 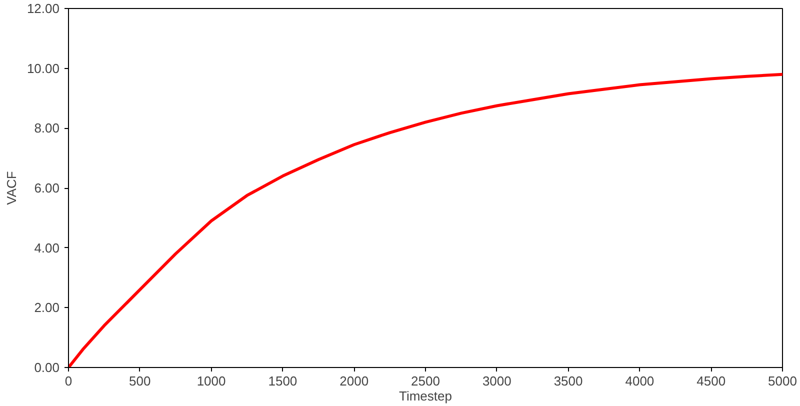 I want to click on y-tick-label: 2.00, so click(x=47, y=308).